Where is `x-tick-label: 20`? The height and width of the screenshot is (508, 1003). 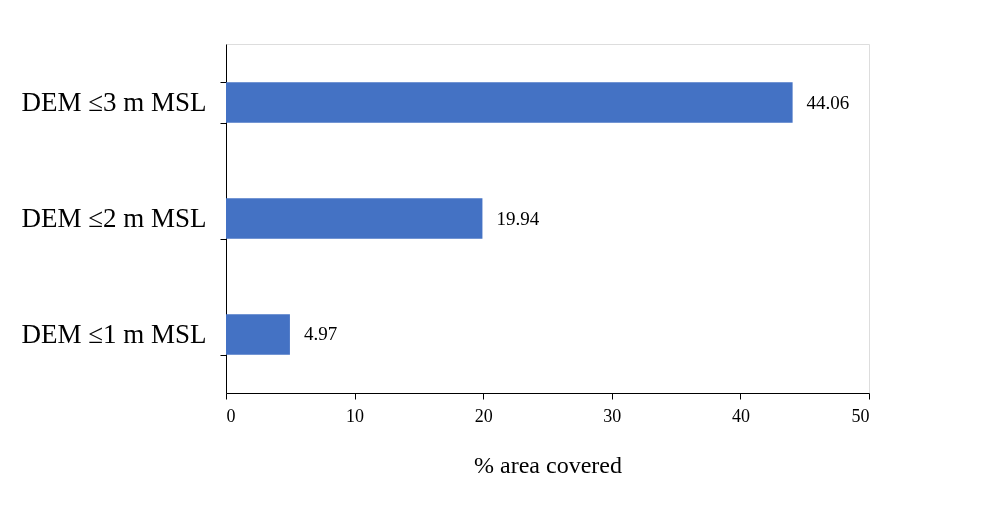
x-tick-label: 20 is located at coordinates (483, 415).